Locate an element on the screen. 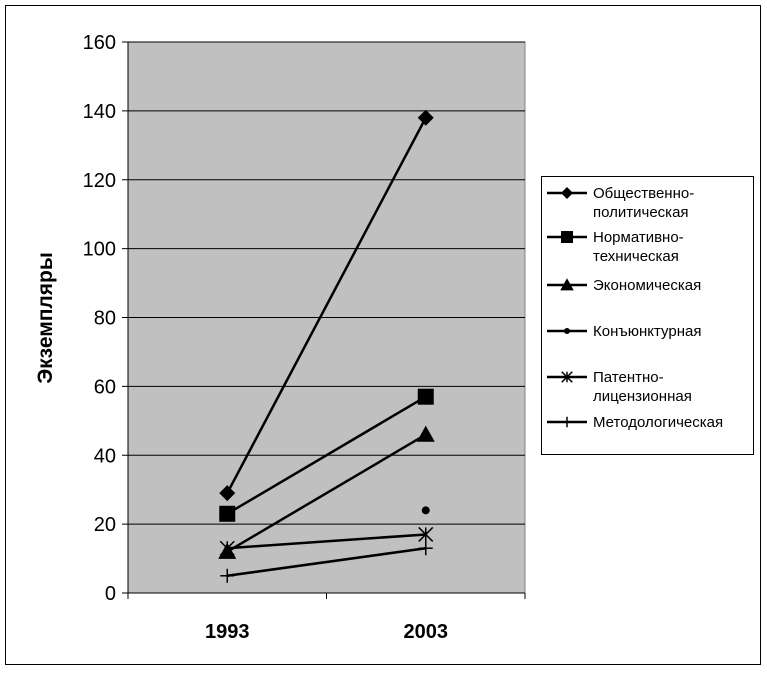 The width and height of the screenshot is (767, 677). y-tick-label: 100 is located at coordinates (99, 250).